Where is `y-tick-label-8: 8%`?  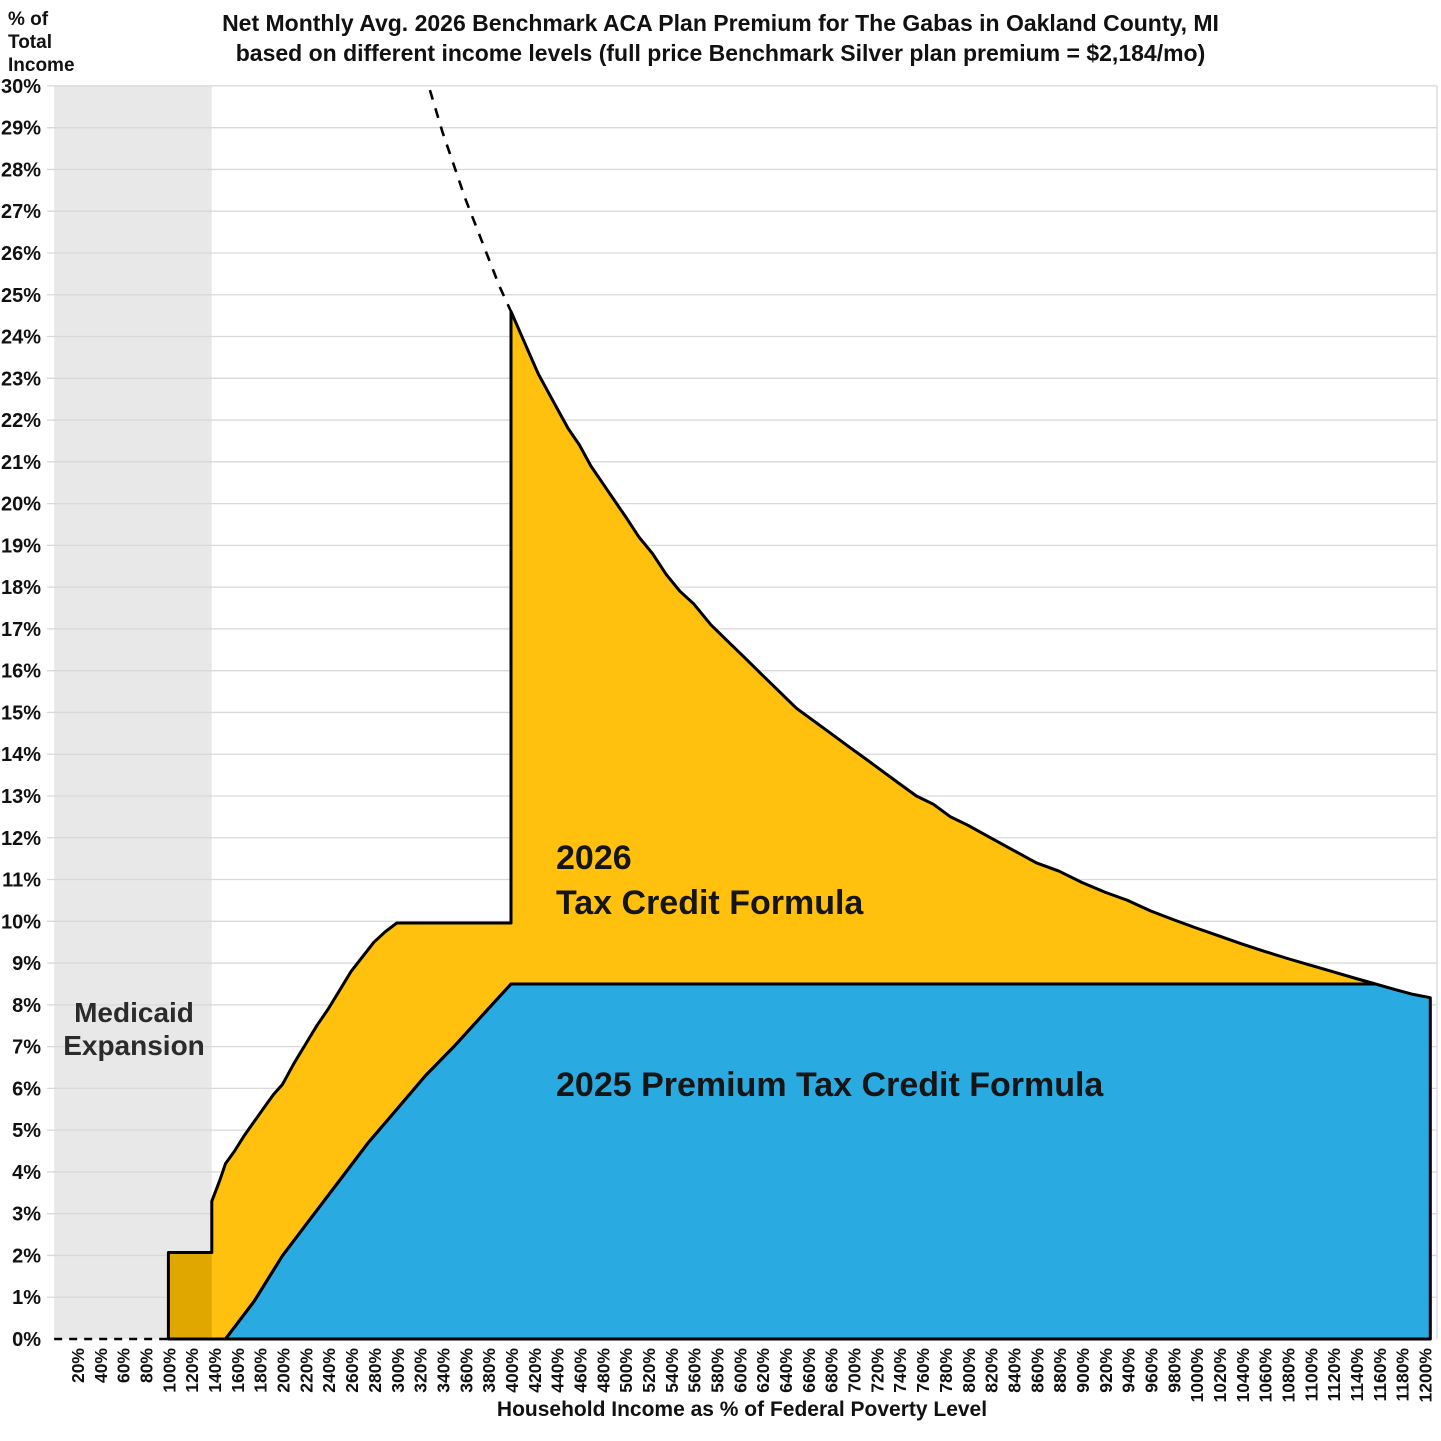
y-tick-label-8: 8% is located at coordinates (26, 1006).